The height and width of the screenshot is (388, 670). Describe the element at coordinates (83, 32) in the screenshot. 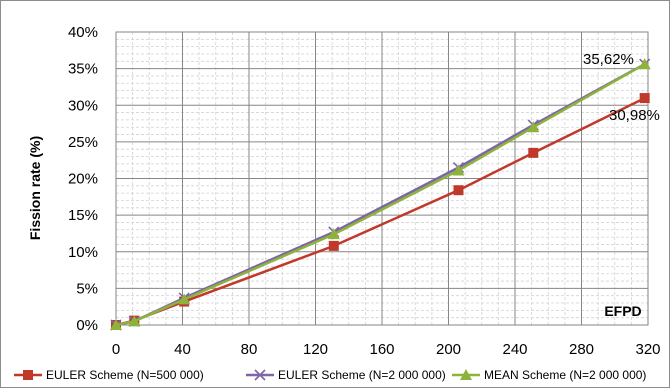

I see `y-tick-label: 40%` at that location.